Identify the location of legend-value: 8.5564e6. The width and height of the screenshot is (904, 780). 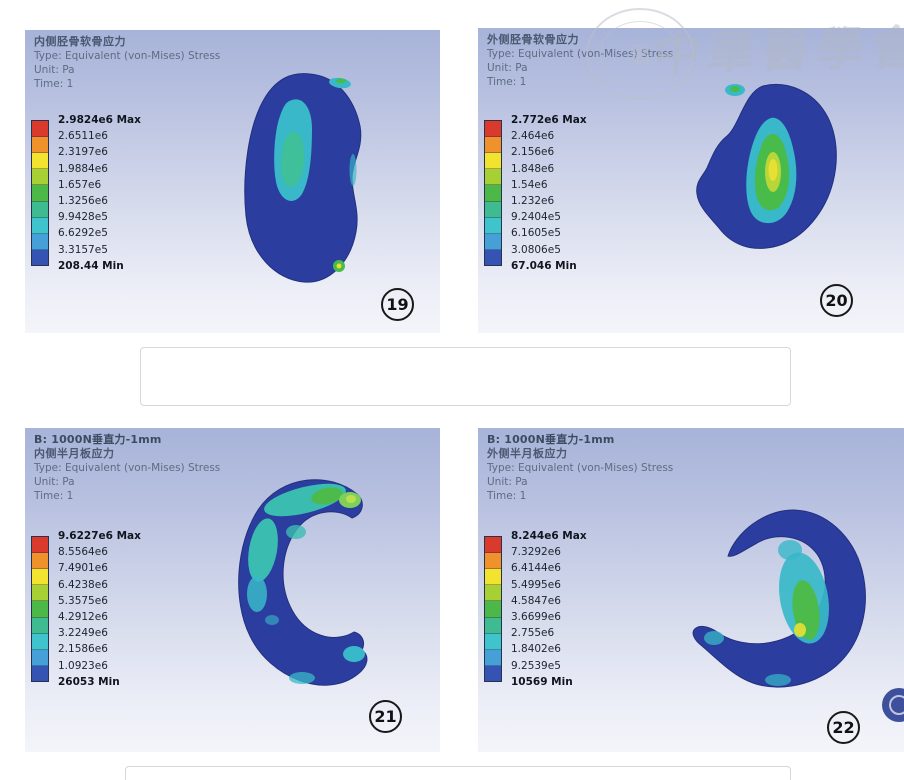
(83, 552).